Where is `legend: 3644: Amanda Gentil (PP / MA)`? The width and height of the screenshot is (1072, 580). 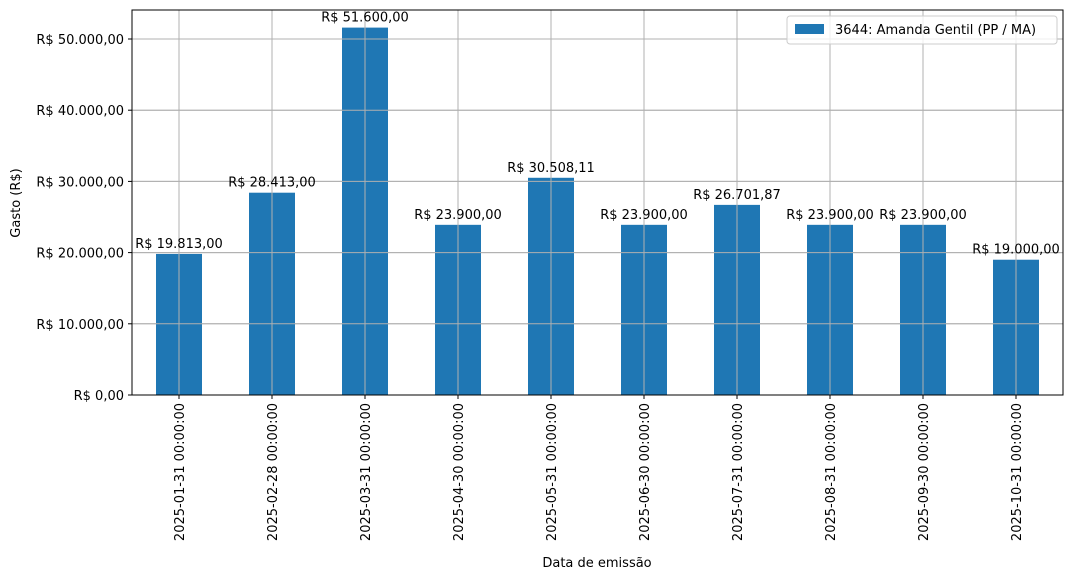
legend: 3644: Amanda Gentil (PP / MA) is located at coordinates (922, 30).